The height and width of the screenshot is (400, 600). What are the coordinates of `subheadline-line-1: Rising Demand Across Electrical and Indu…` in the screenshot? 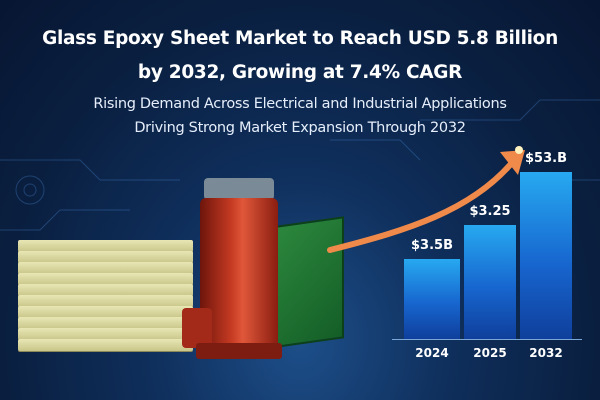 It's located at (300, 104).